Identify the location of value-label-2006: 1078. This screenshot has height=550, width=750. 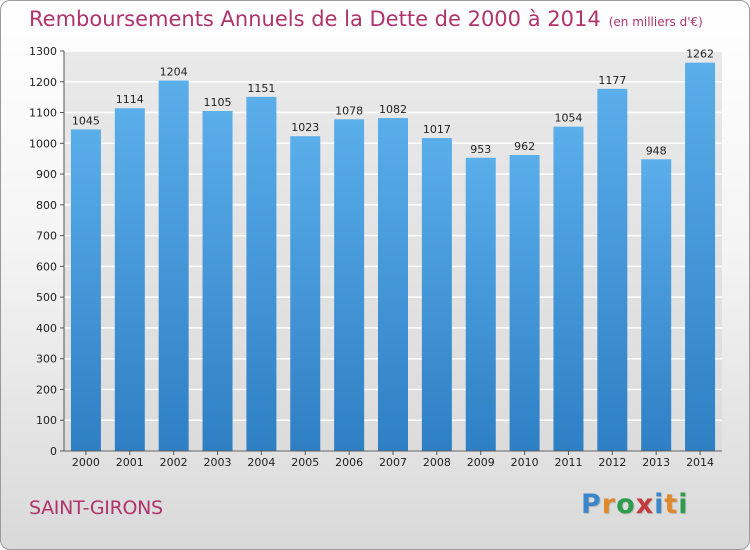
(349, 110).